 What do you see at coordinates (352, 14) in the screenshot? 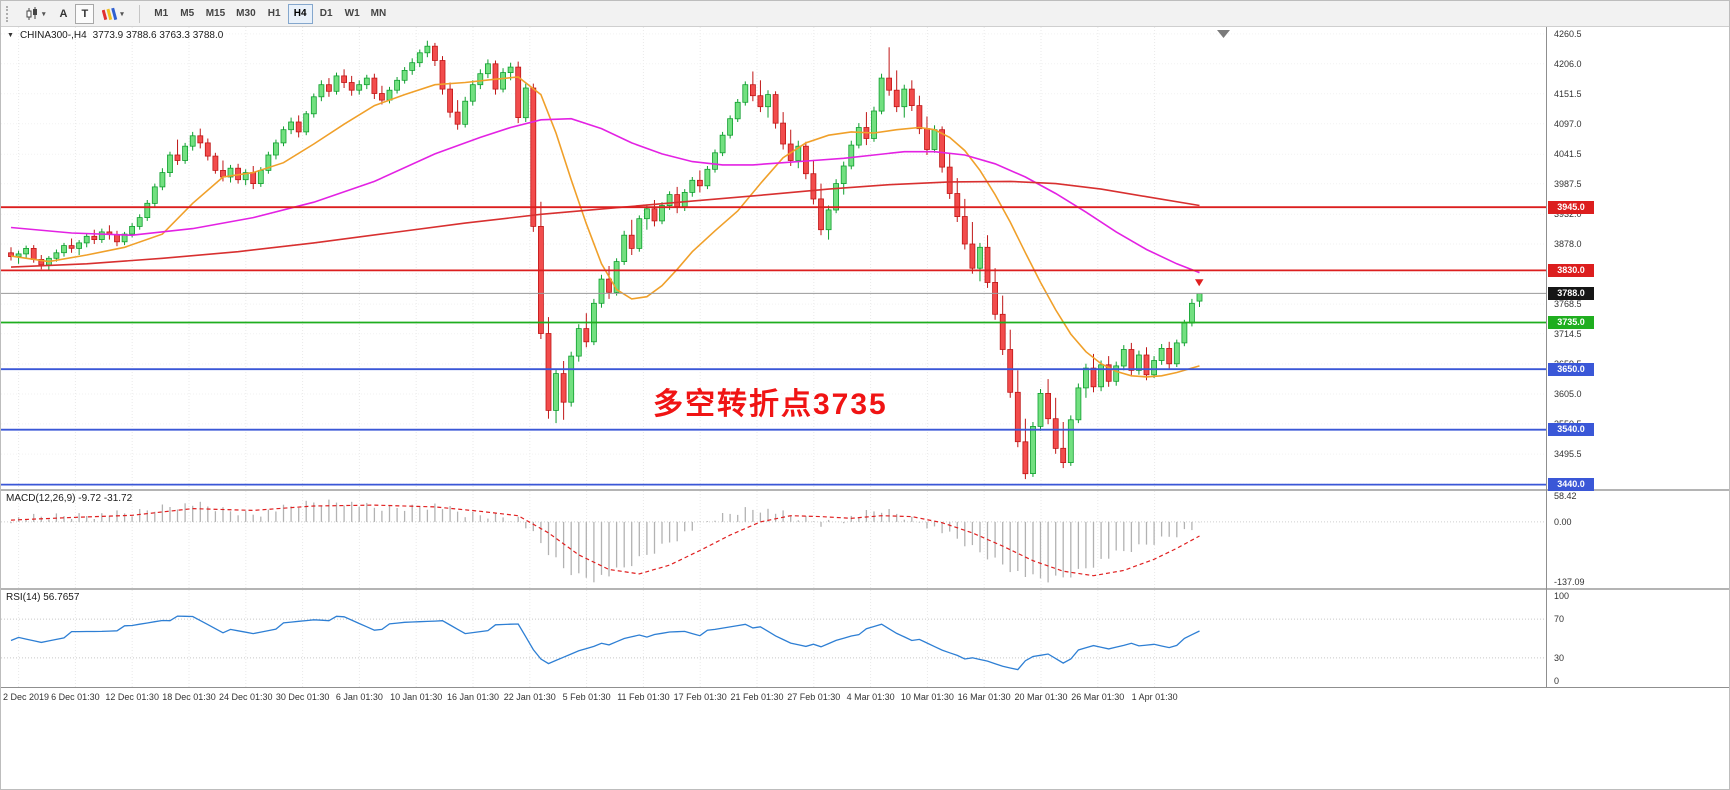
I see `timeframe-w1: W1` at bounding box center [352, 14].